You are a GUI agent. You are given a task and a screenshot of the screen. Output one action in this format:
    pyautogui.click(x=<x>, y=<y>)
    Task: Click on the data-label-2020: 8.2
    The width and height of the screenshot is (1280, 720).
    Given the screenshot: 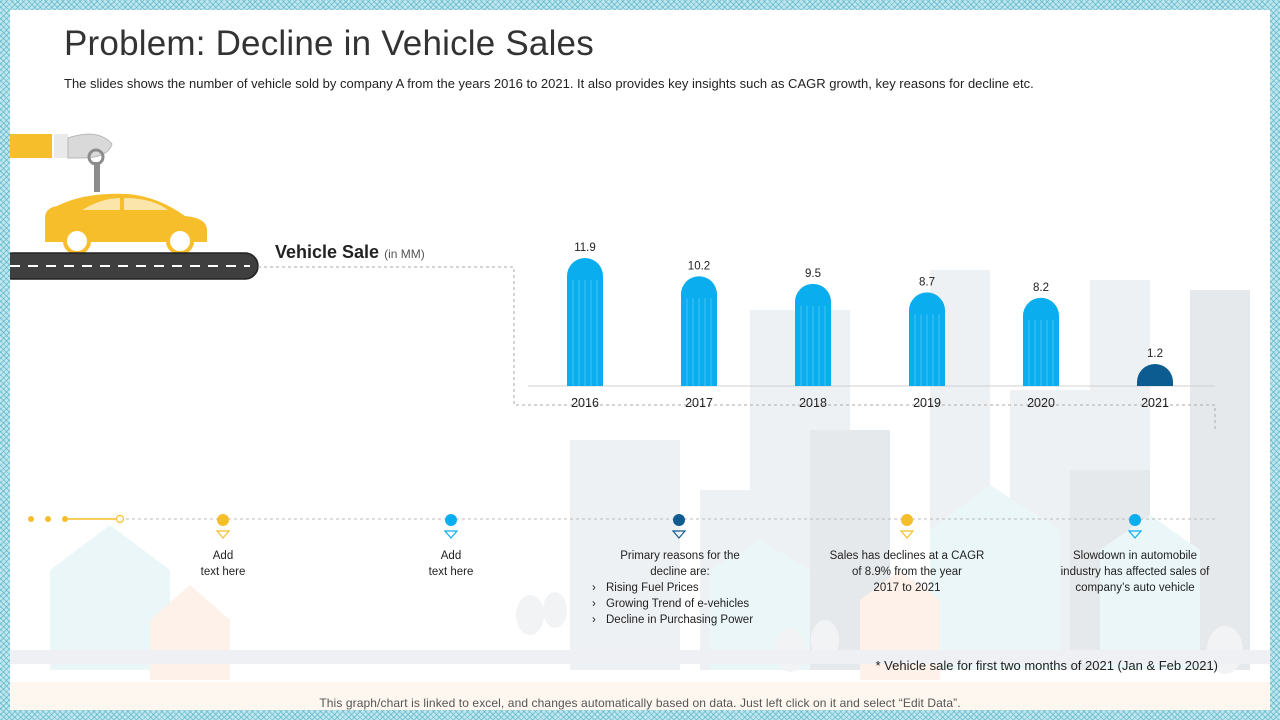 What is the action you would take?
    pyautogui.click(x=1041, y=288)
    